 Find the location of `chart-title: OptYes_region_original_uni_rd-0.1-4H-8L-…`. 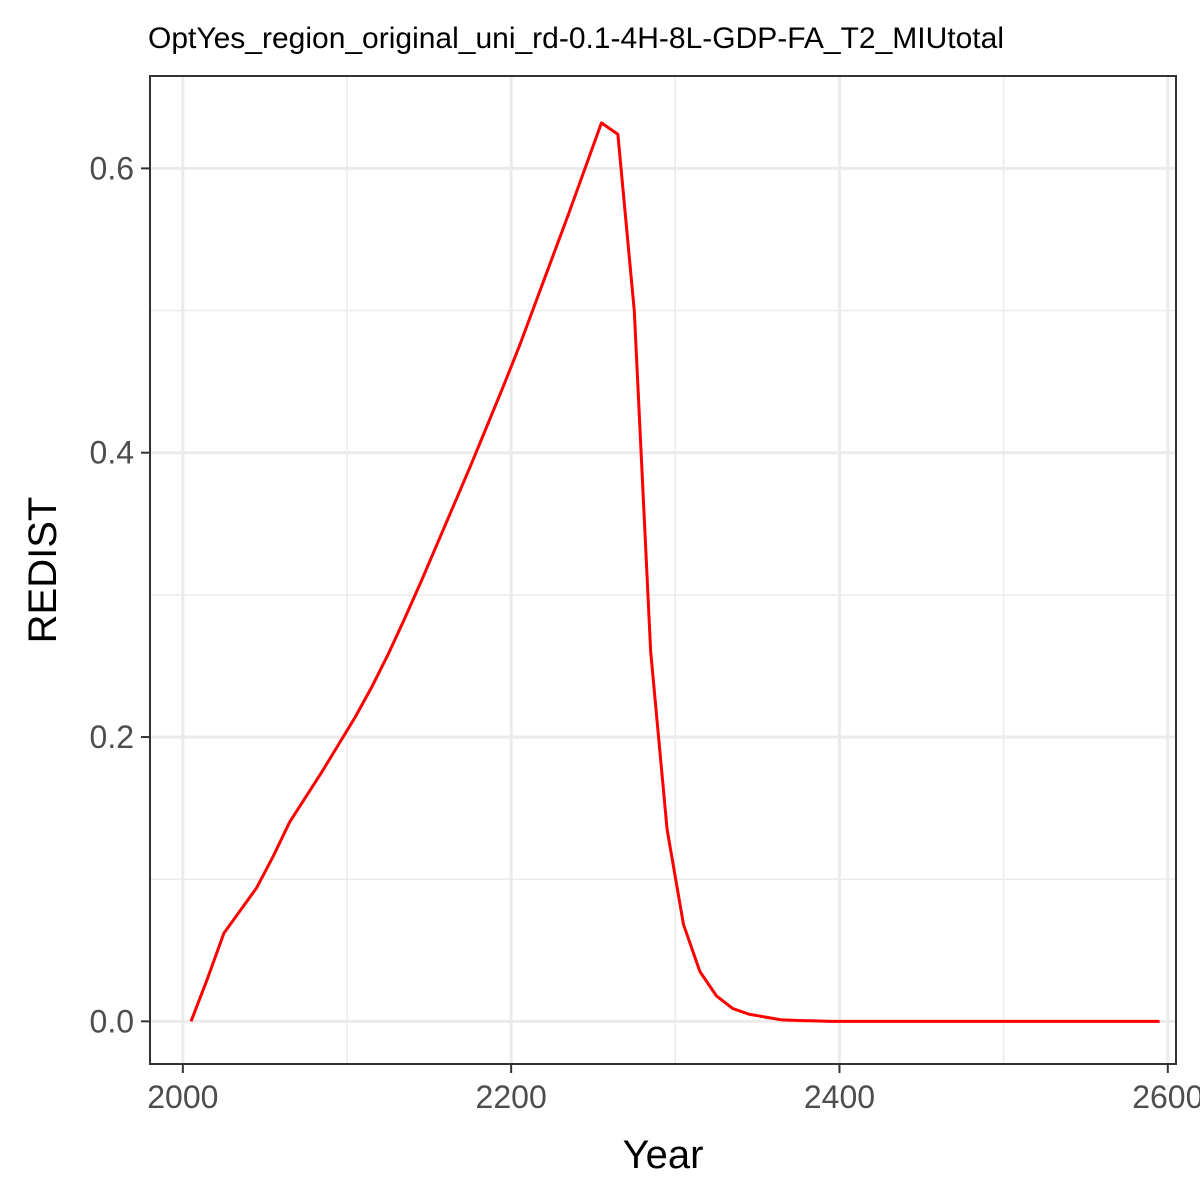

chart-title: OptYes_region_original_uni_rd-0.1-4H-8L-… is located at coordinates (576, 38).